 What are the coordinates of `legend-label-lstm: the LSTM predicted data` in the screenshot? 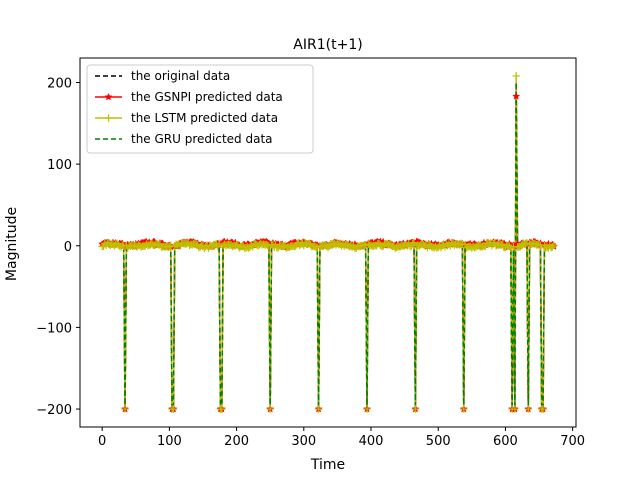 It's located at (204, 118).